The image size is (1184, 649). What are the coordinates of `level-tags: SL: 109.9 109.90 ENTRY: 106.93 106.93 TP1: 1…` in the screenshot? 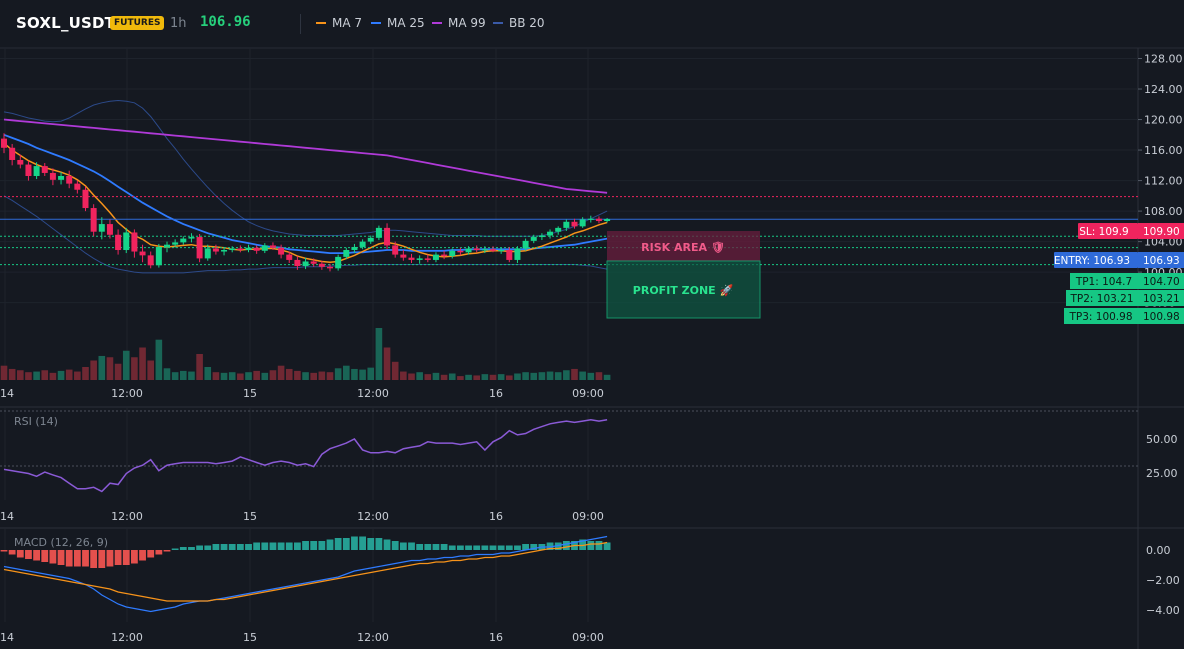 It's located at (1119, 273).